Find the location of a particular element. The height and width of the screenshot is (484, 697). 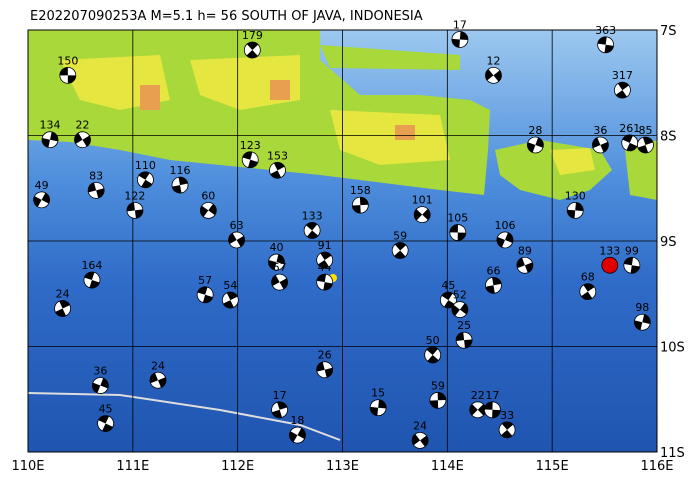

depth-label: 28 is located at coordinates (535, 130).